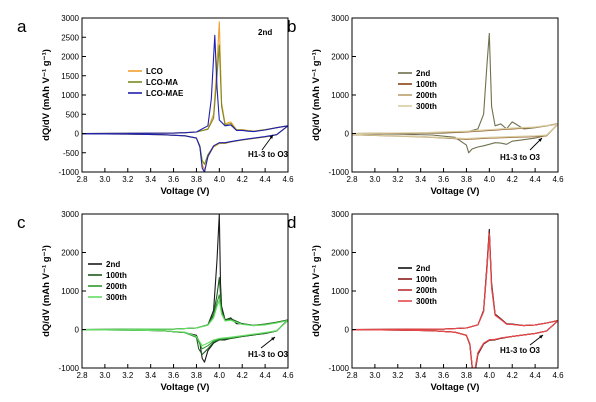  I want to click on legend: LCO LCO-MA LCO-MAE, so click(156, 82).